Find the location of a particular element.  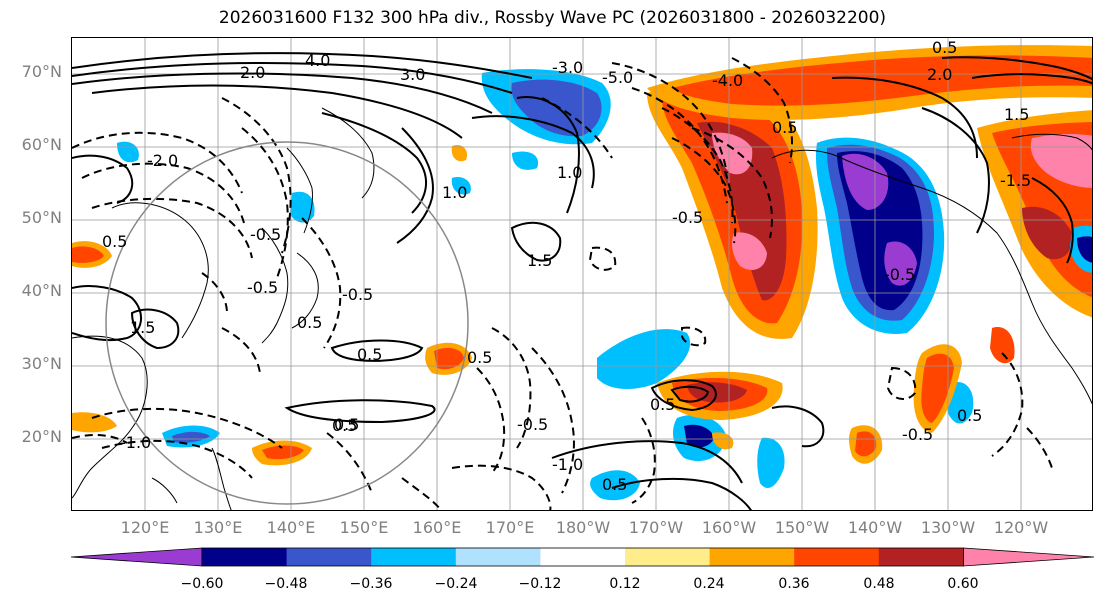

latitude-label: 60°N is located at coordinates (41, 144).